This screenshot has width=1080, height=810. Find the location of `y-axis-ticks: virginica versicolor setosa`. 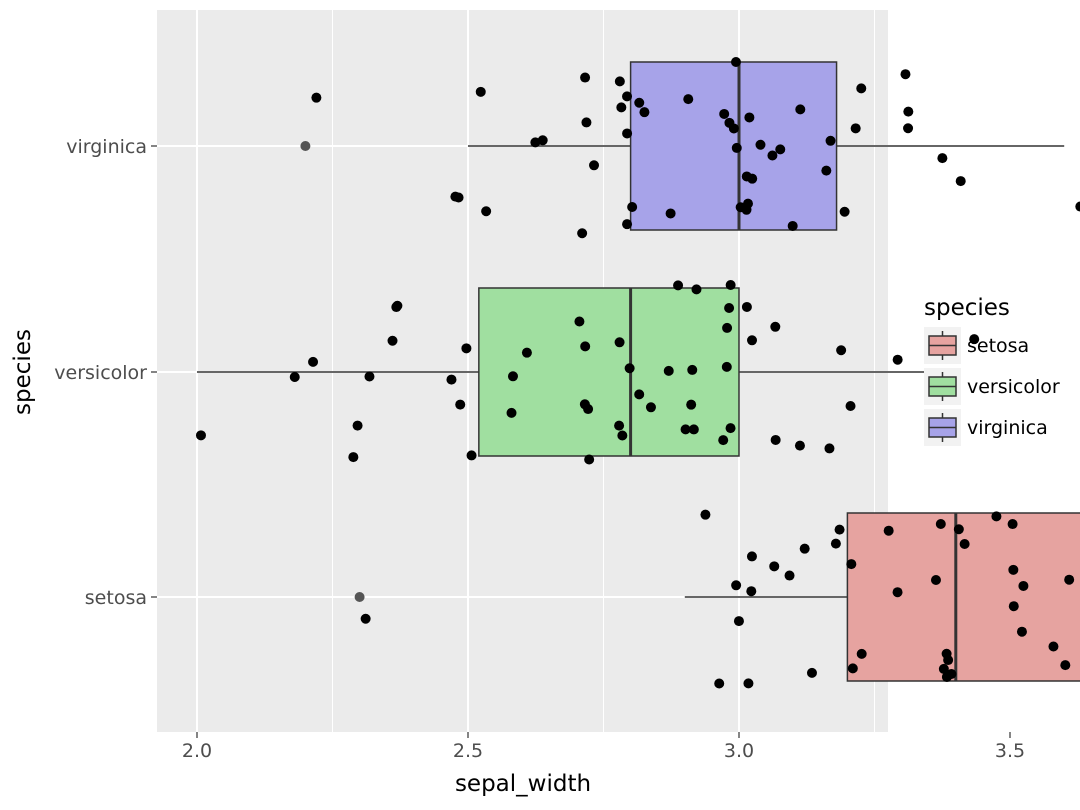

y-axis-ticks: virginica versicolor setosa is located at coordinates (105, 372).